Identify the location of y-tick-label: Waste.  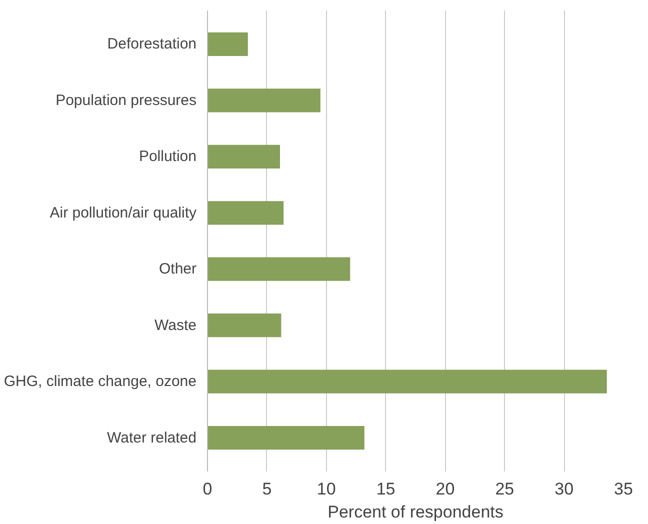
(175, 325).